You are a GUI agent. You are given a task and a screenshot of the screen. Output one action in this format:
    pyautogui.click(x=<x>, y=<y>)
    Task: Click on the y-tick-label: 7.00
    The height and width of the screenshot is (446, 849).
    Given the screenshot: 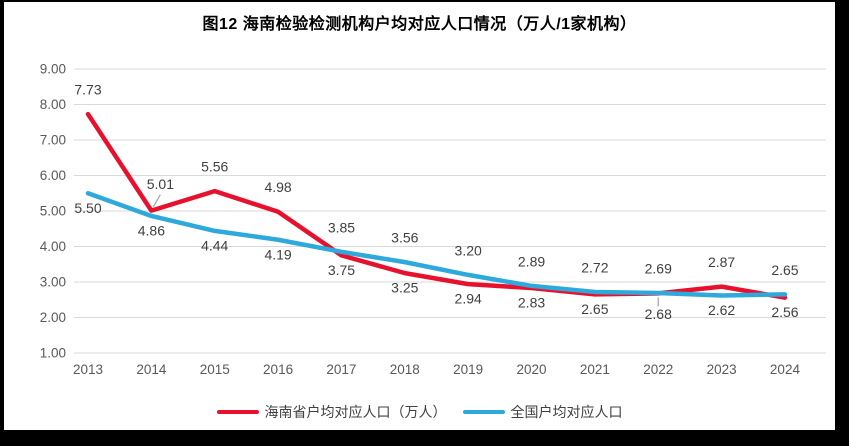 What is the action you would take?
    pyautogui.click(x=53, y=140)
    